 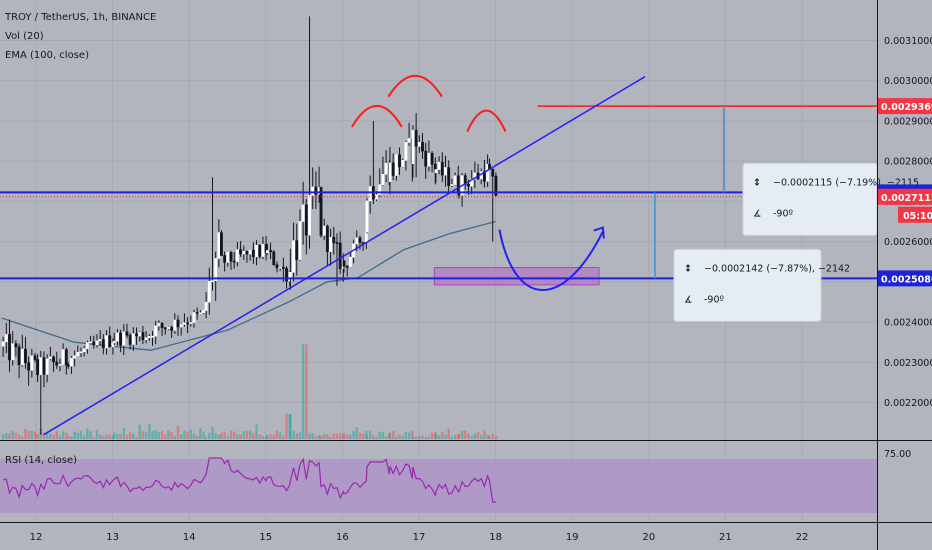 What do you see at coordinates (915, 214) in the screenshot?
I see `countdown-box` at bounding box center [915, 214].